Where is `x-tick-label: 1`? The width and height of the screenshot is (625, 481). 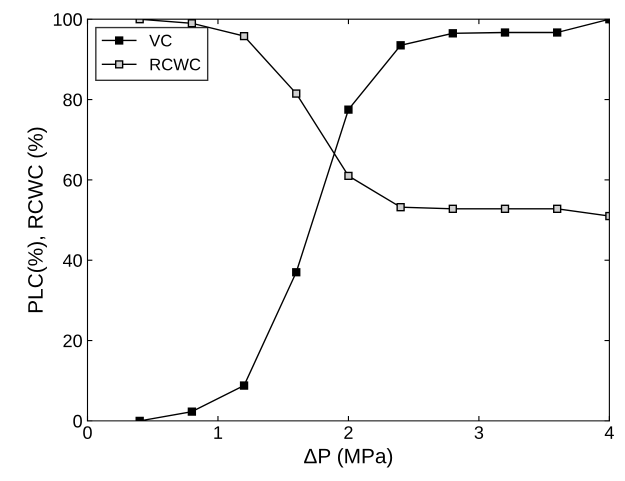 x-tick-label: 1 is located at coordinates (218, 432).